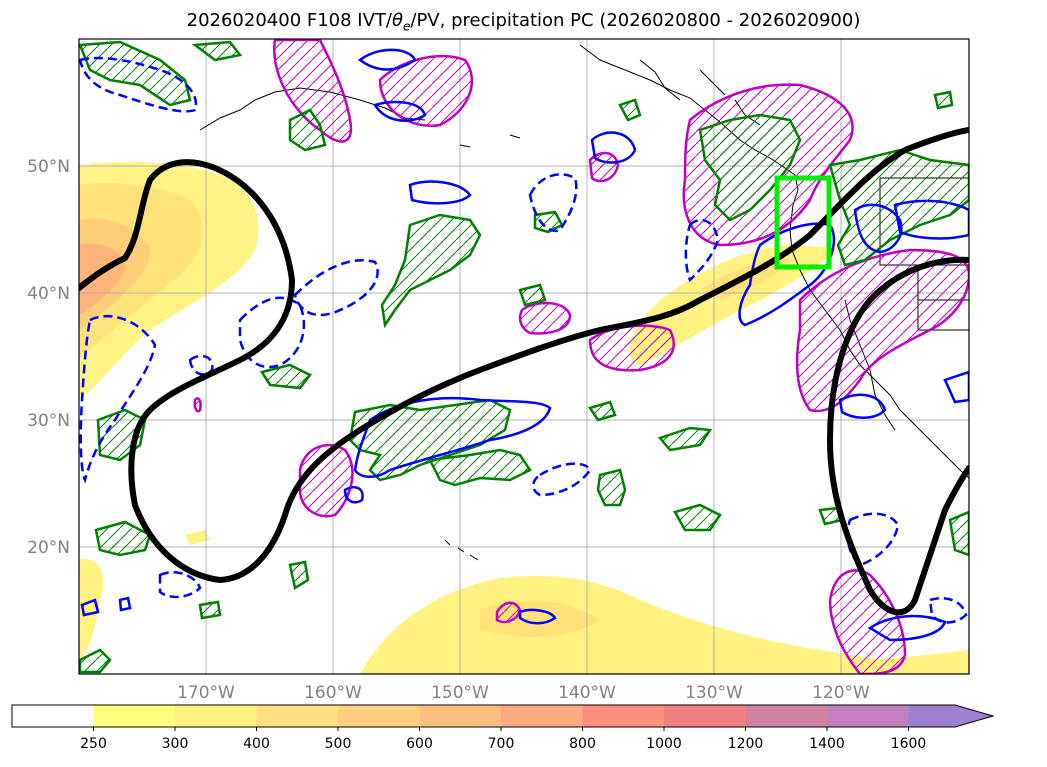  I want to click on colorbar-tick-label: 500, so click(338, 744).